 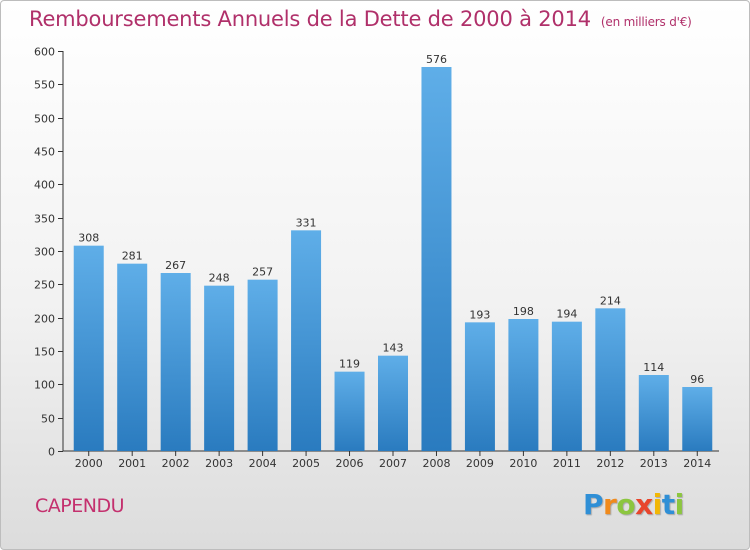 What do you see at coordinates (132, 256) in the screenshot?
I see `bar-value-label: 281` at bounding box center [132, 256].